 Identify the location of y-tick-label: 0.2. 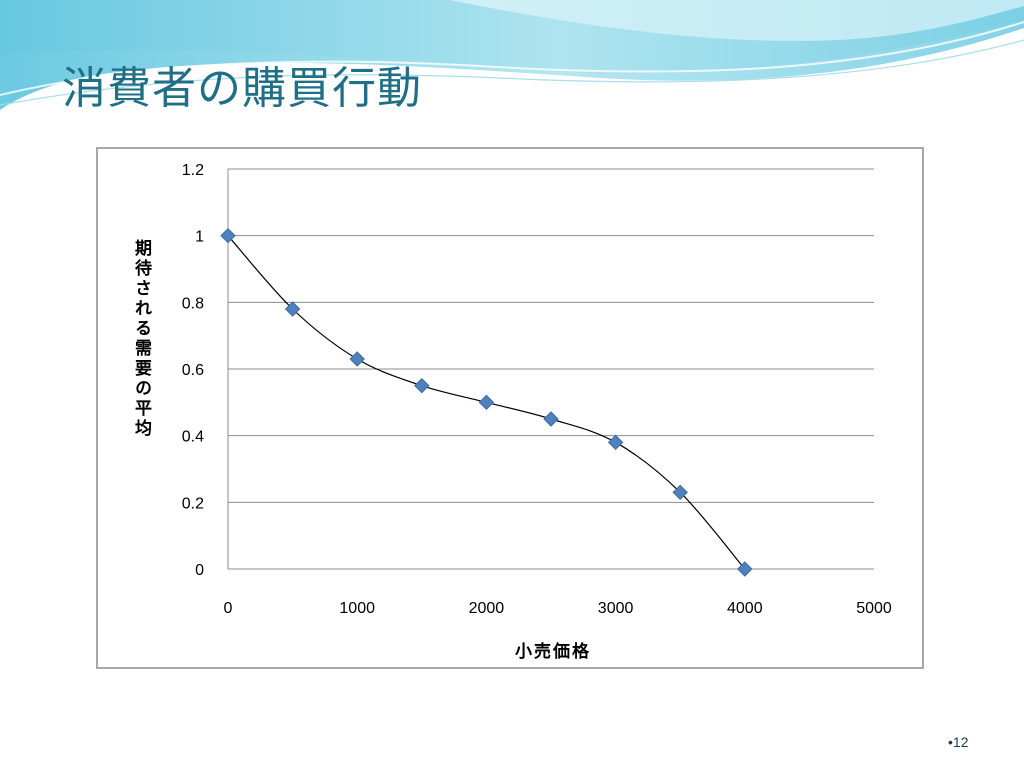
(193, 503).